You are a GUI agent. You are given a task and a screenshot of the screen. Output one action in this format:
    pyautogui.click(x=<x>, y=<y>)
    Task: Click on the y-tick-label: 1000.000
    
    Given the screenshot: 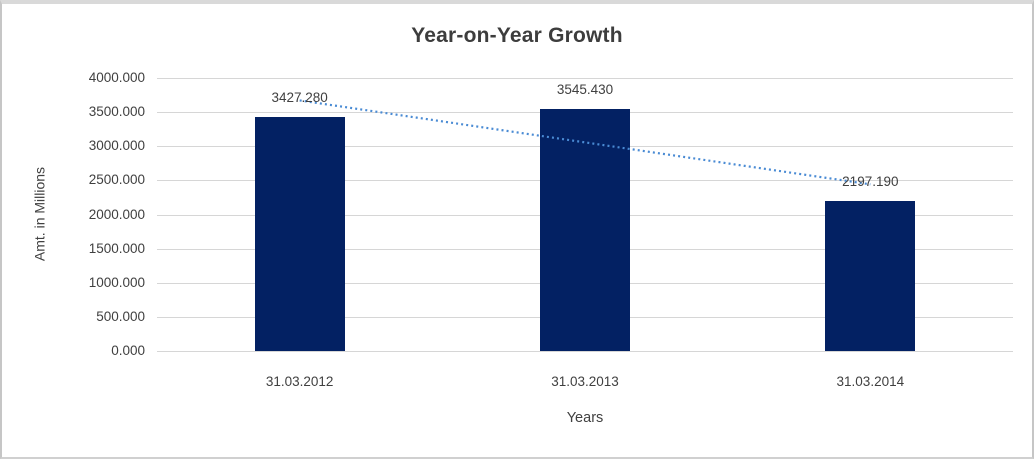 What is the action you would take?
    pyautogui.click(x=116, y=282)
    